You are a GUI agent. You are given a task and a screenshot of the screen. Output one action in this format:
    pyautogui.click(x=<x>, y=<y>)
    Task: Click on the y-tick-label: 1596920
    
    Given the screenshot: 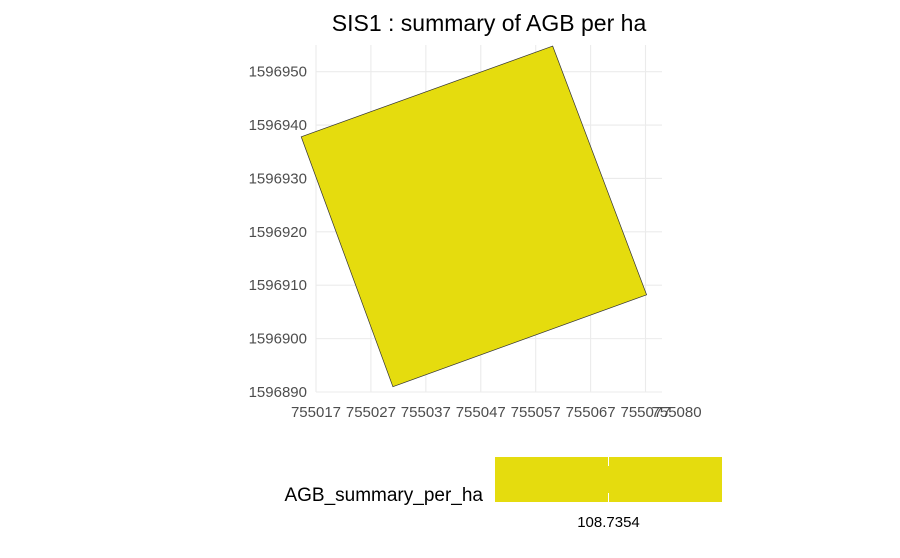 What is the action you would take?
    pyautogui.click(x=278, y=232)
    